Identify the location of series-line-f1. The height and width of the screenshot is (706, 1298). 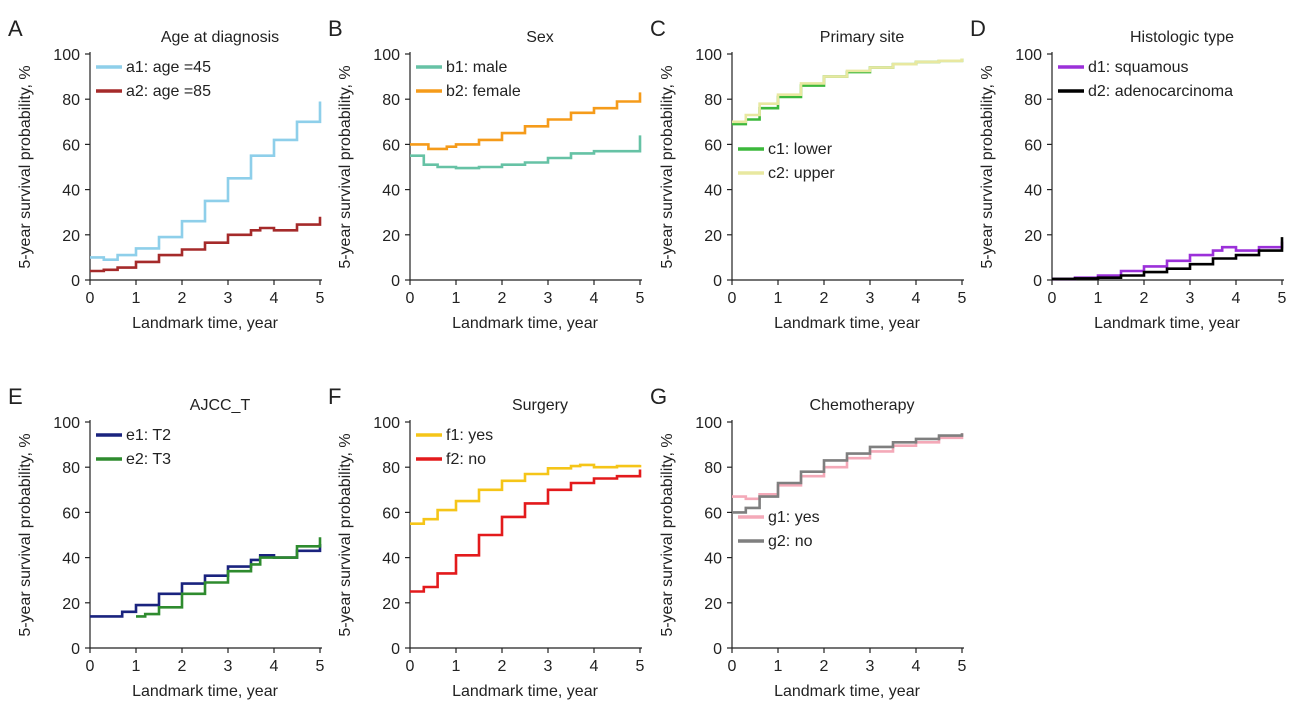
(526, 494).